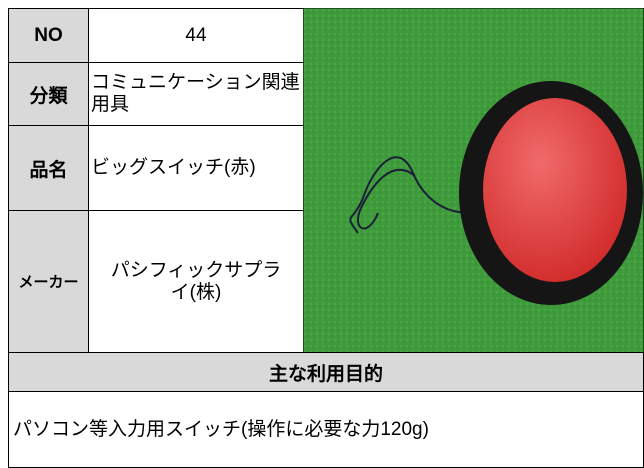  What do you see at coordinates (48, 94) in the screenshot?
I see `row-label: 分類` at bounding box center [48, 94].